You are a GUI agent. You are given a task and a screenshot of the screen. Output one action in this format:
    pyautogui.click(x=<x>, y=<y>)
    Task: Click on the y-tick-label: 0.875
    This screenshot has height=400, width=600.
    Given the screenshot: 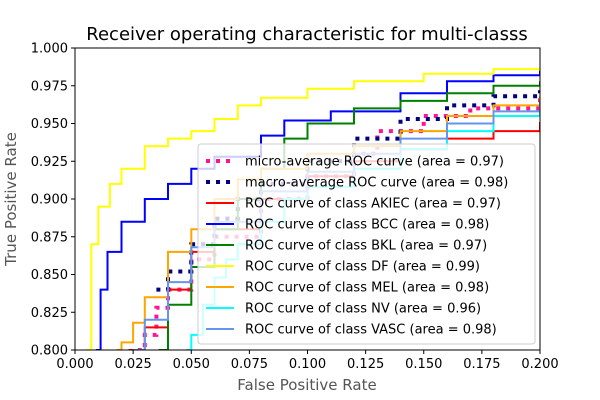 What is the action you would take?
    pyautogui.click(x=49, y=237)
    